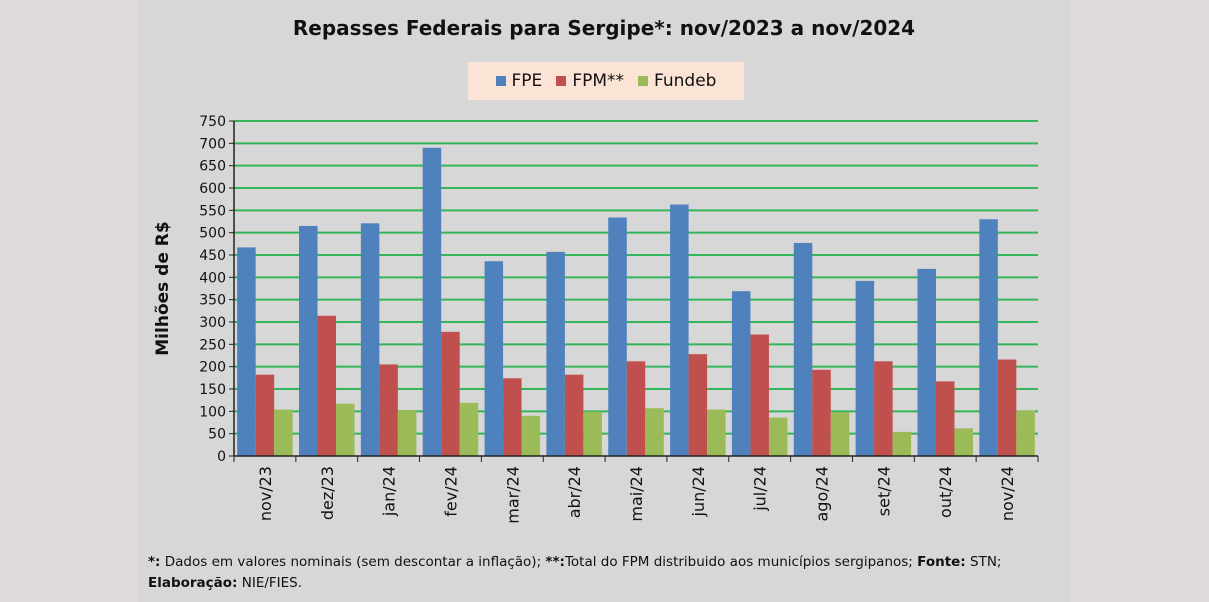 The width and height of the screenshot is (1209, 602). Describe the element at coordinates (512, 495) in the screenshot. I see `x-tick-label-mar-24: mar/24` at that location.